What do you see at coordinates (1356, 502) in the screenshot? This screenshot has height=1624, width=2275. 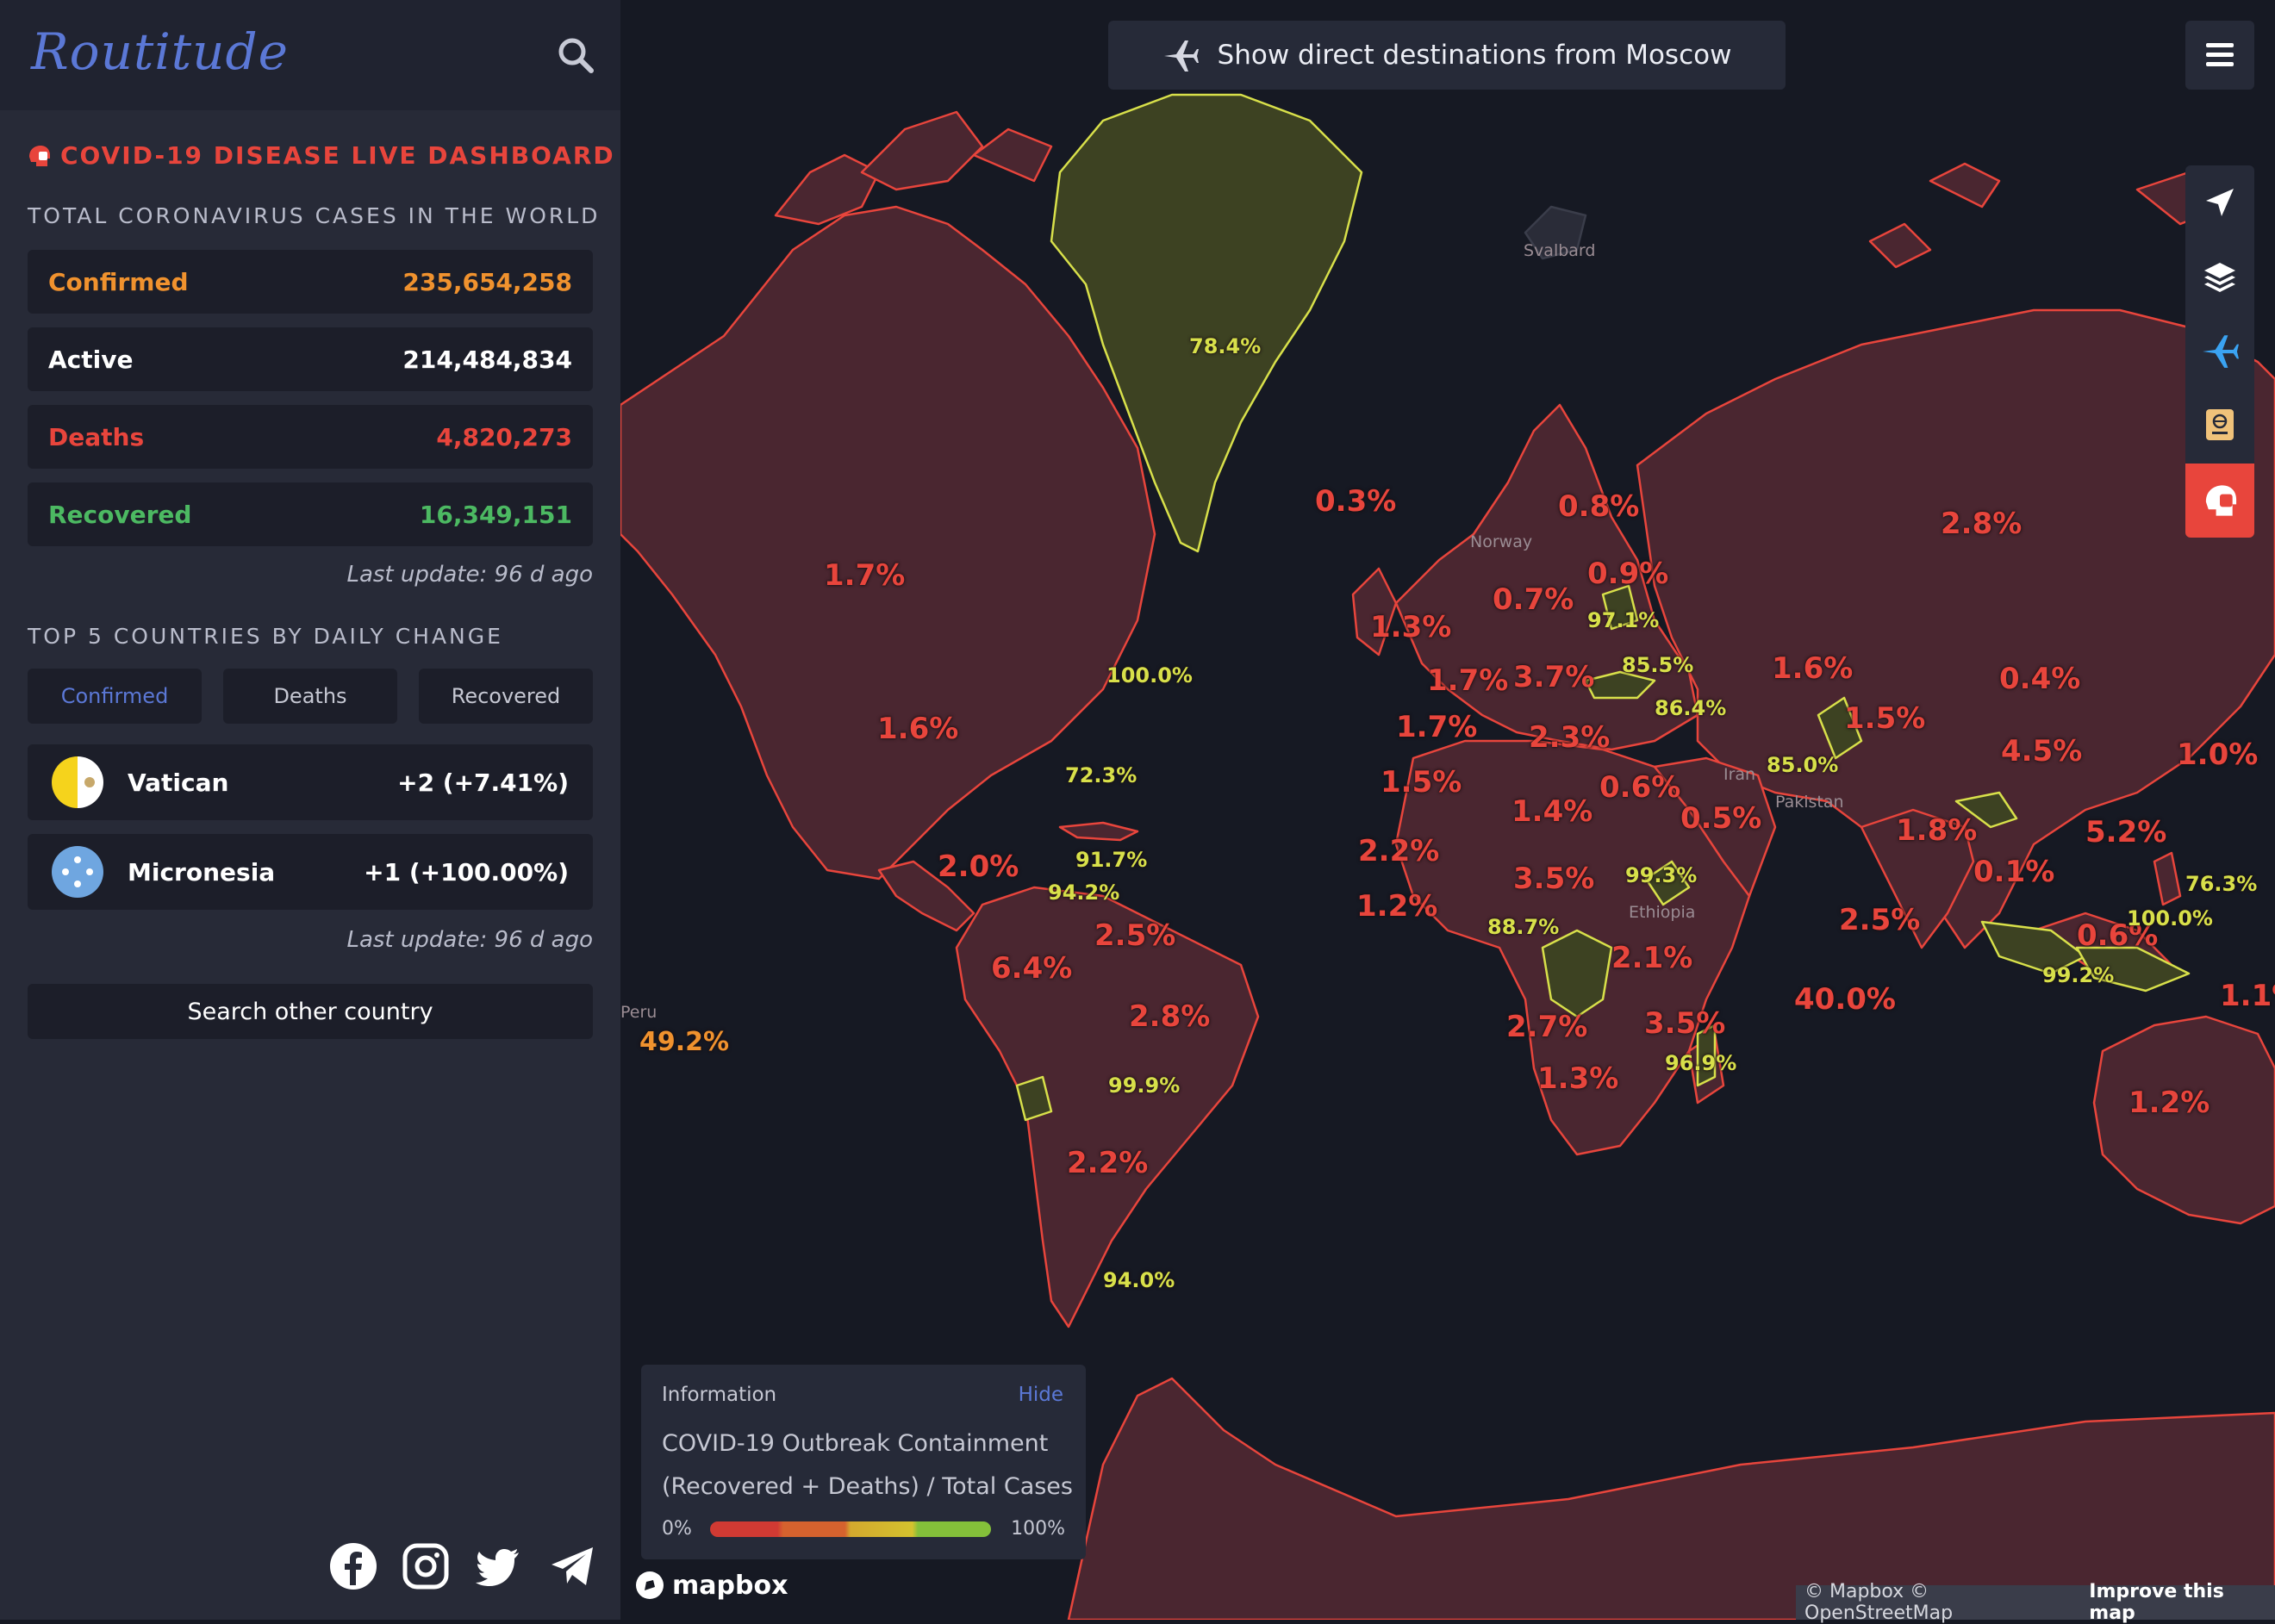 I see `map-percentage-label: 0.3%` at bounding box center [1356, 502].